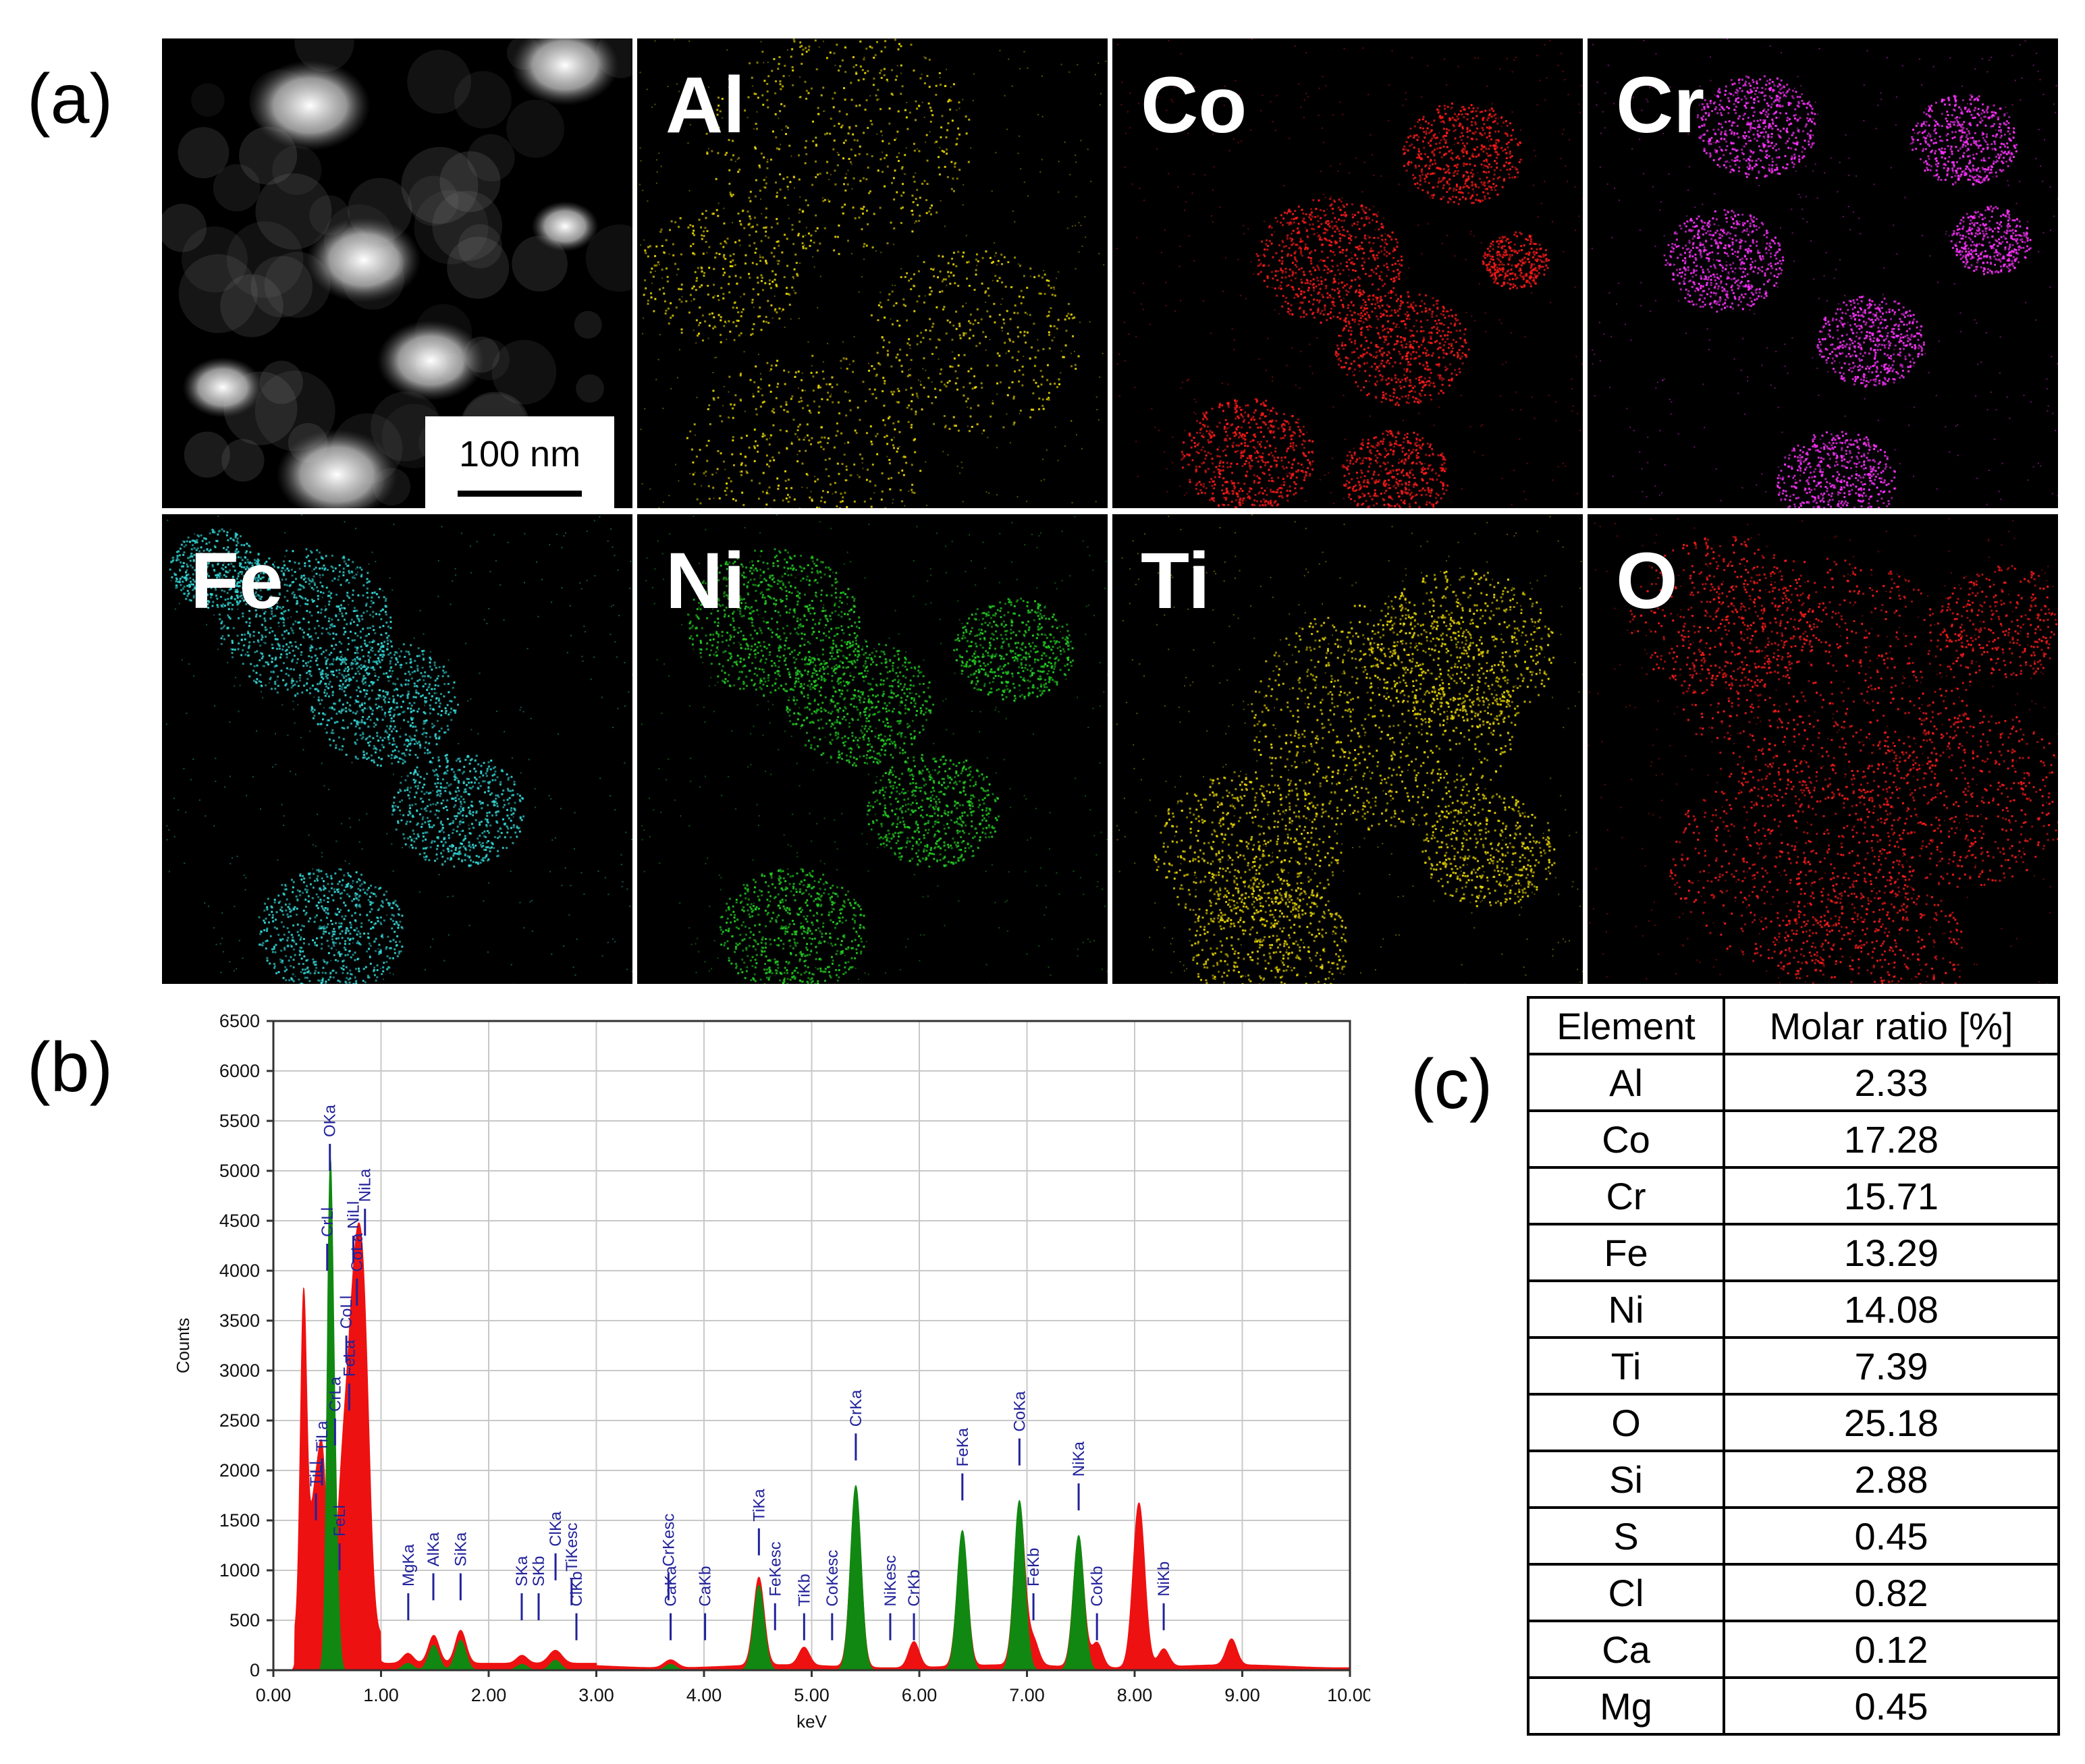 This screenshot has width=2085, height=1764. What do you see at coordinates (397, 749) in the screenshot?
I see `map-fe: Fe` at bounding box center [397, 749].